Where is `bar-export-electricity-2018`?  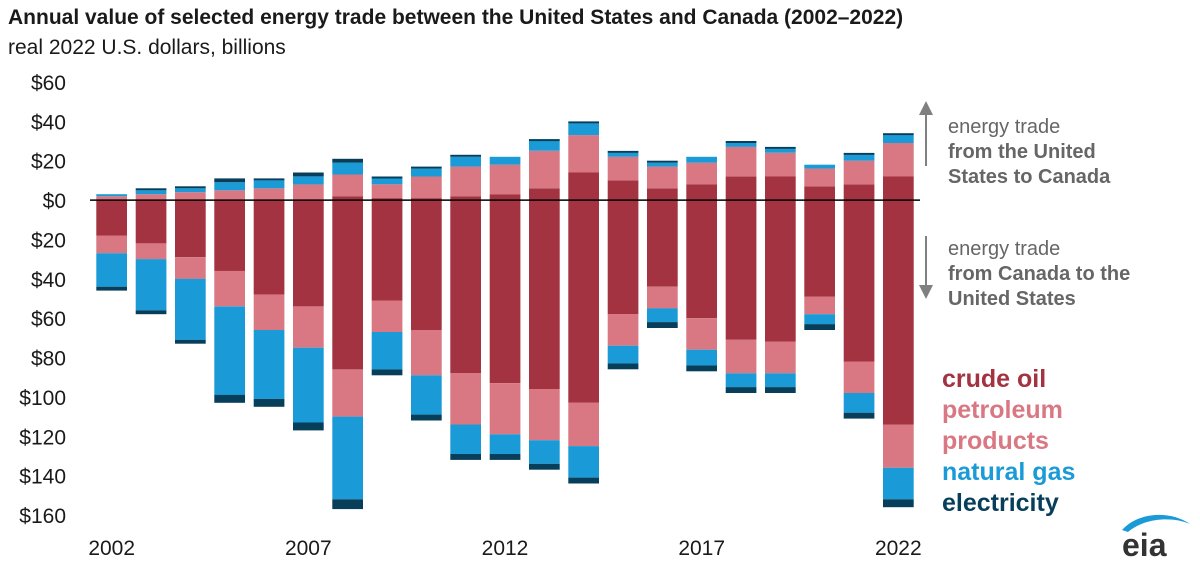 bar-export-electricity-2018 is located at coordinates (741, 142).